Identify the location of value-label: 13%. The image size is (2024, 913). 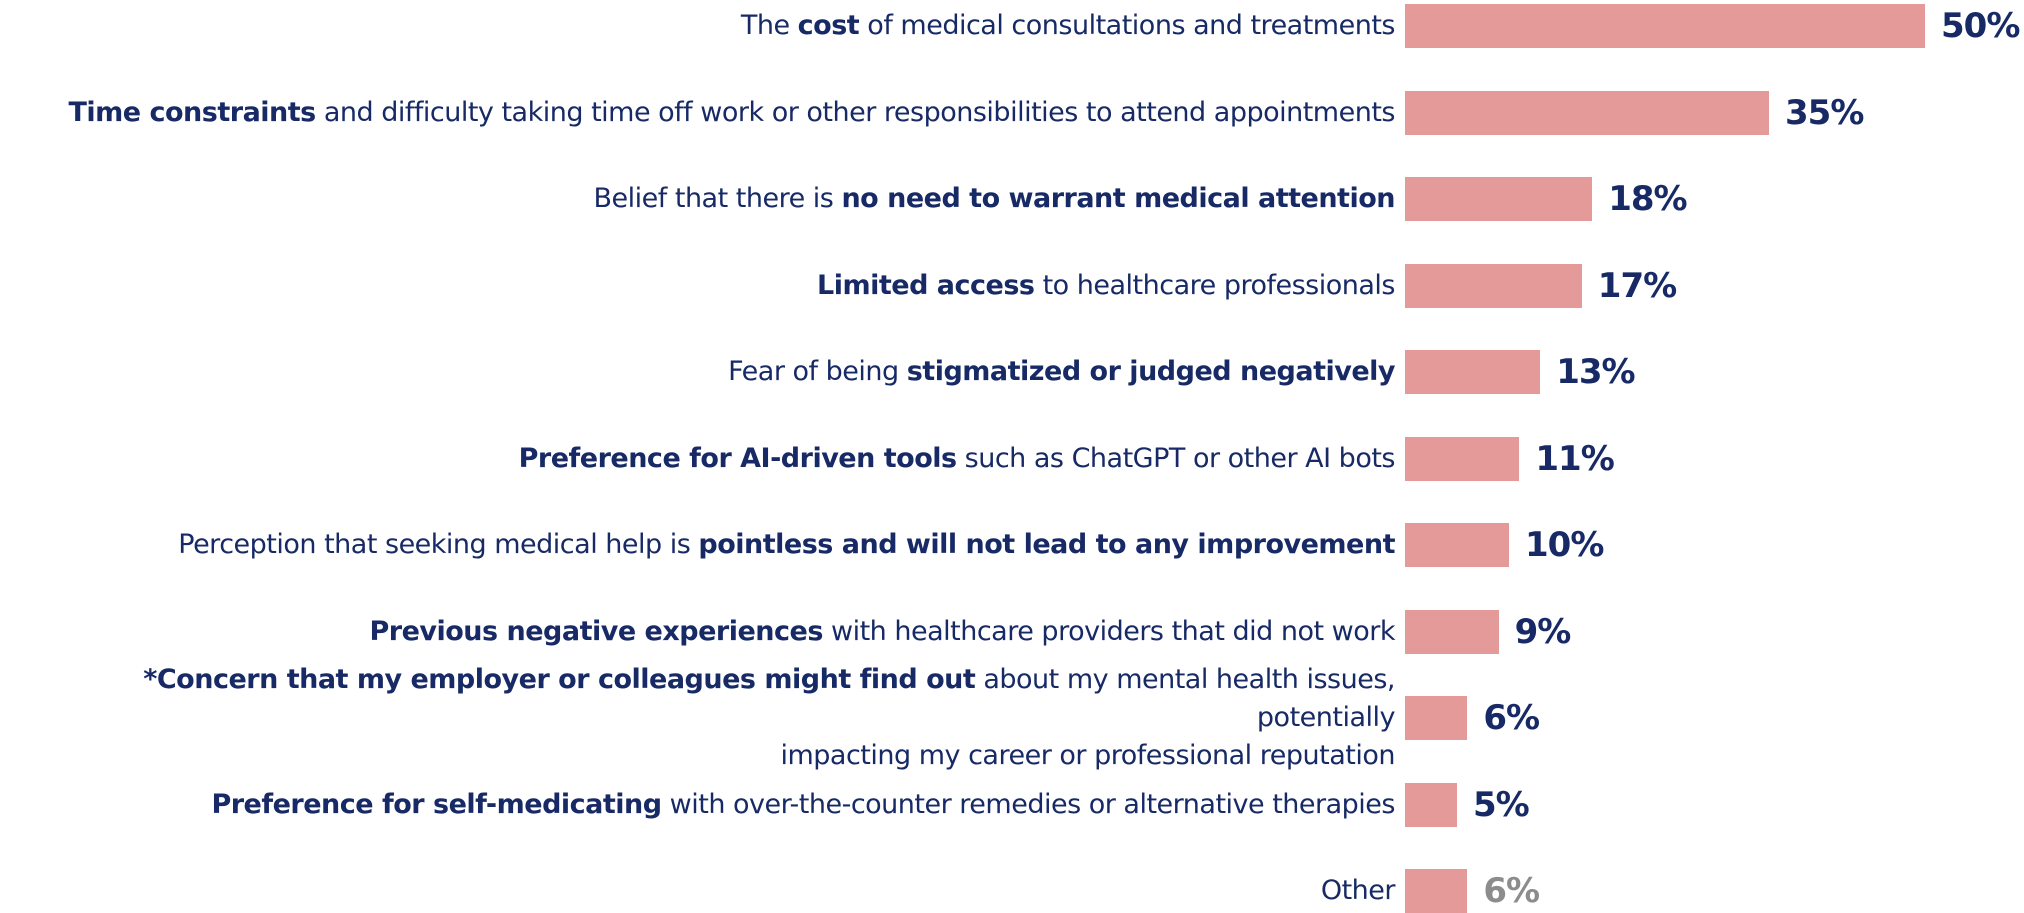
(1595, 372).